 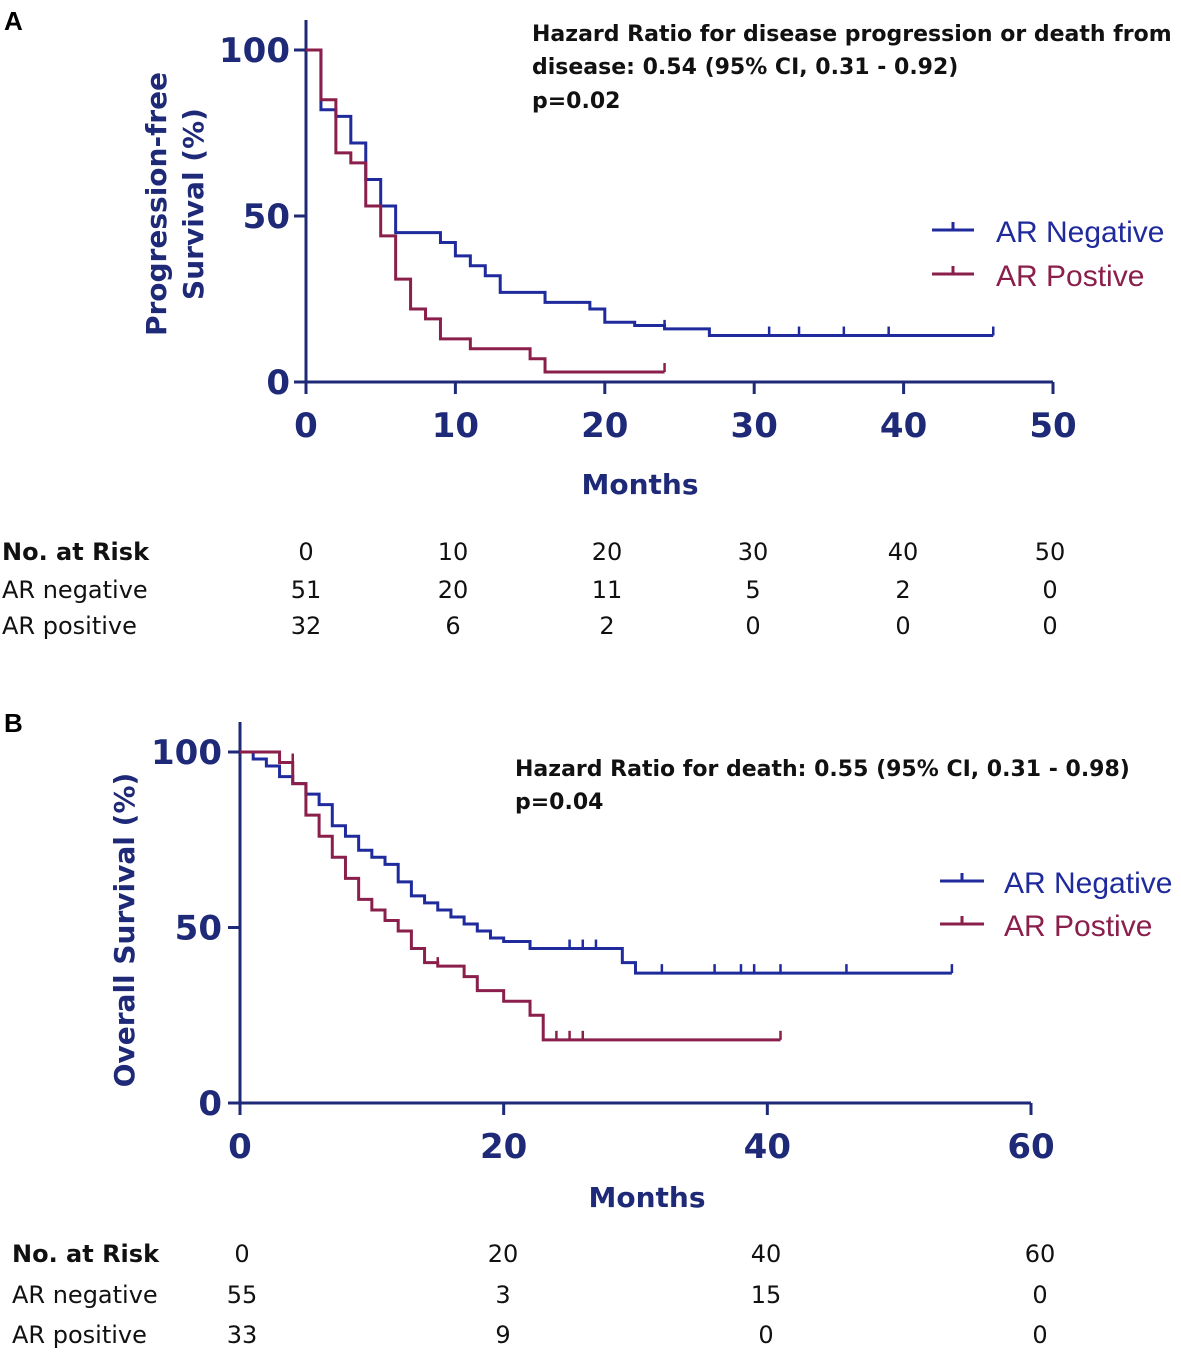 I want to click on legend-a-positive-label: AR Postive, so click(x=1070, y=276).